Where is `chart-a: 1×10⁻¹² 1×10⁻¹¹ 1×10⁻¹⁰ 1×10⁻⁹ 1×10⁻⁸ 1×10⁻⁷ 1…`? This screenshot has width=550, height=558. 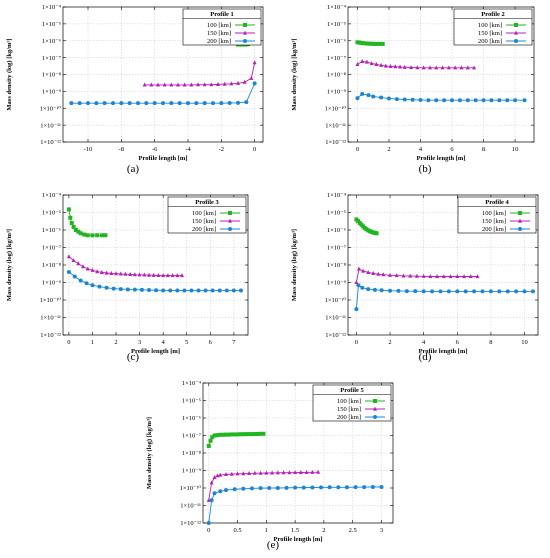
chart-a: 1×10⁻¹² 1×10⁻¹¹ 1×10⁻¹⁰ 1×10⁻⁹ 1×10⁻⁸ 1×10⁻⁷ 1… is located at coordinates (135, 89).